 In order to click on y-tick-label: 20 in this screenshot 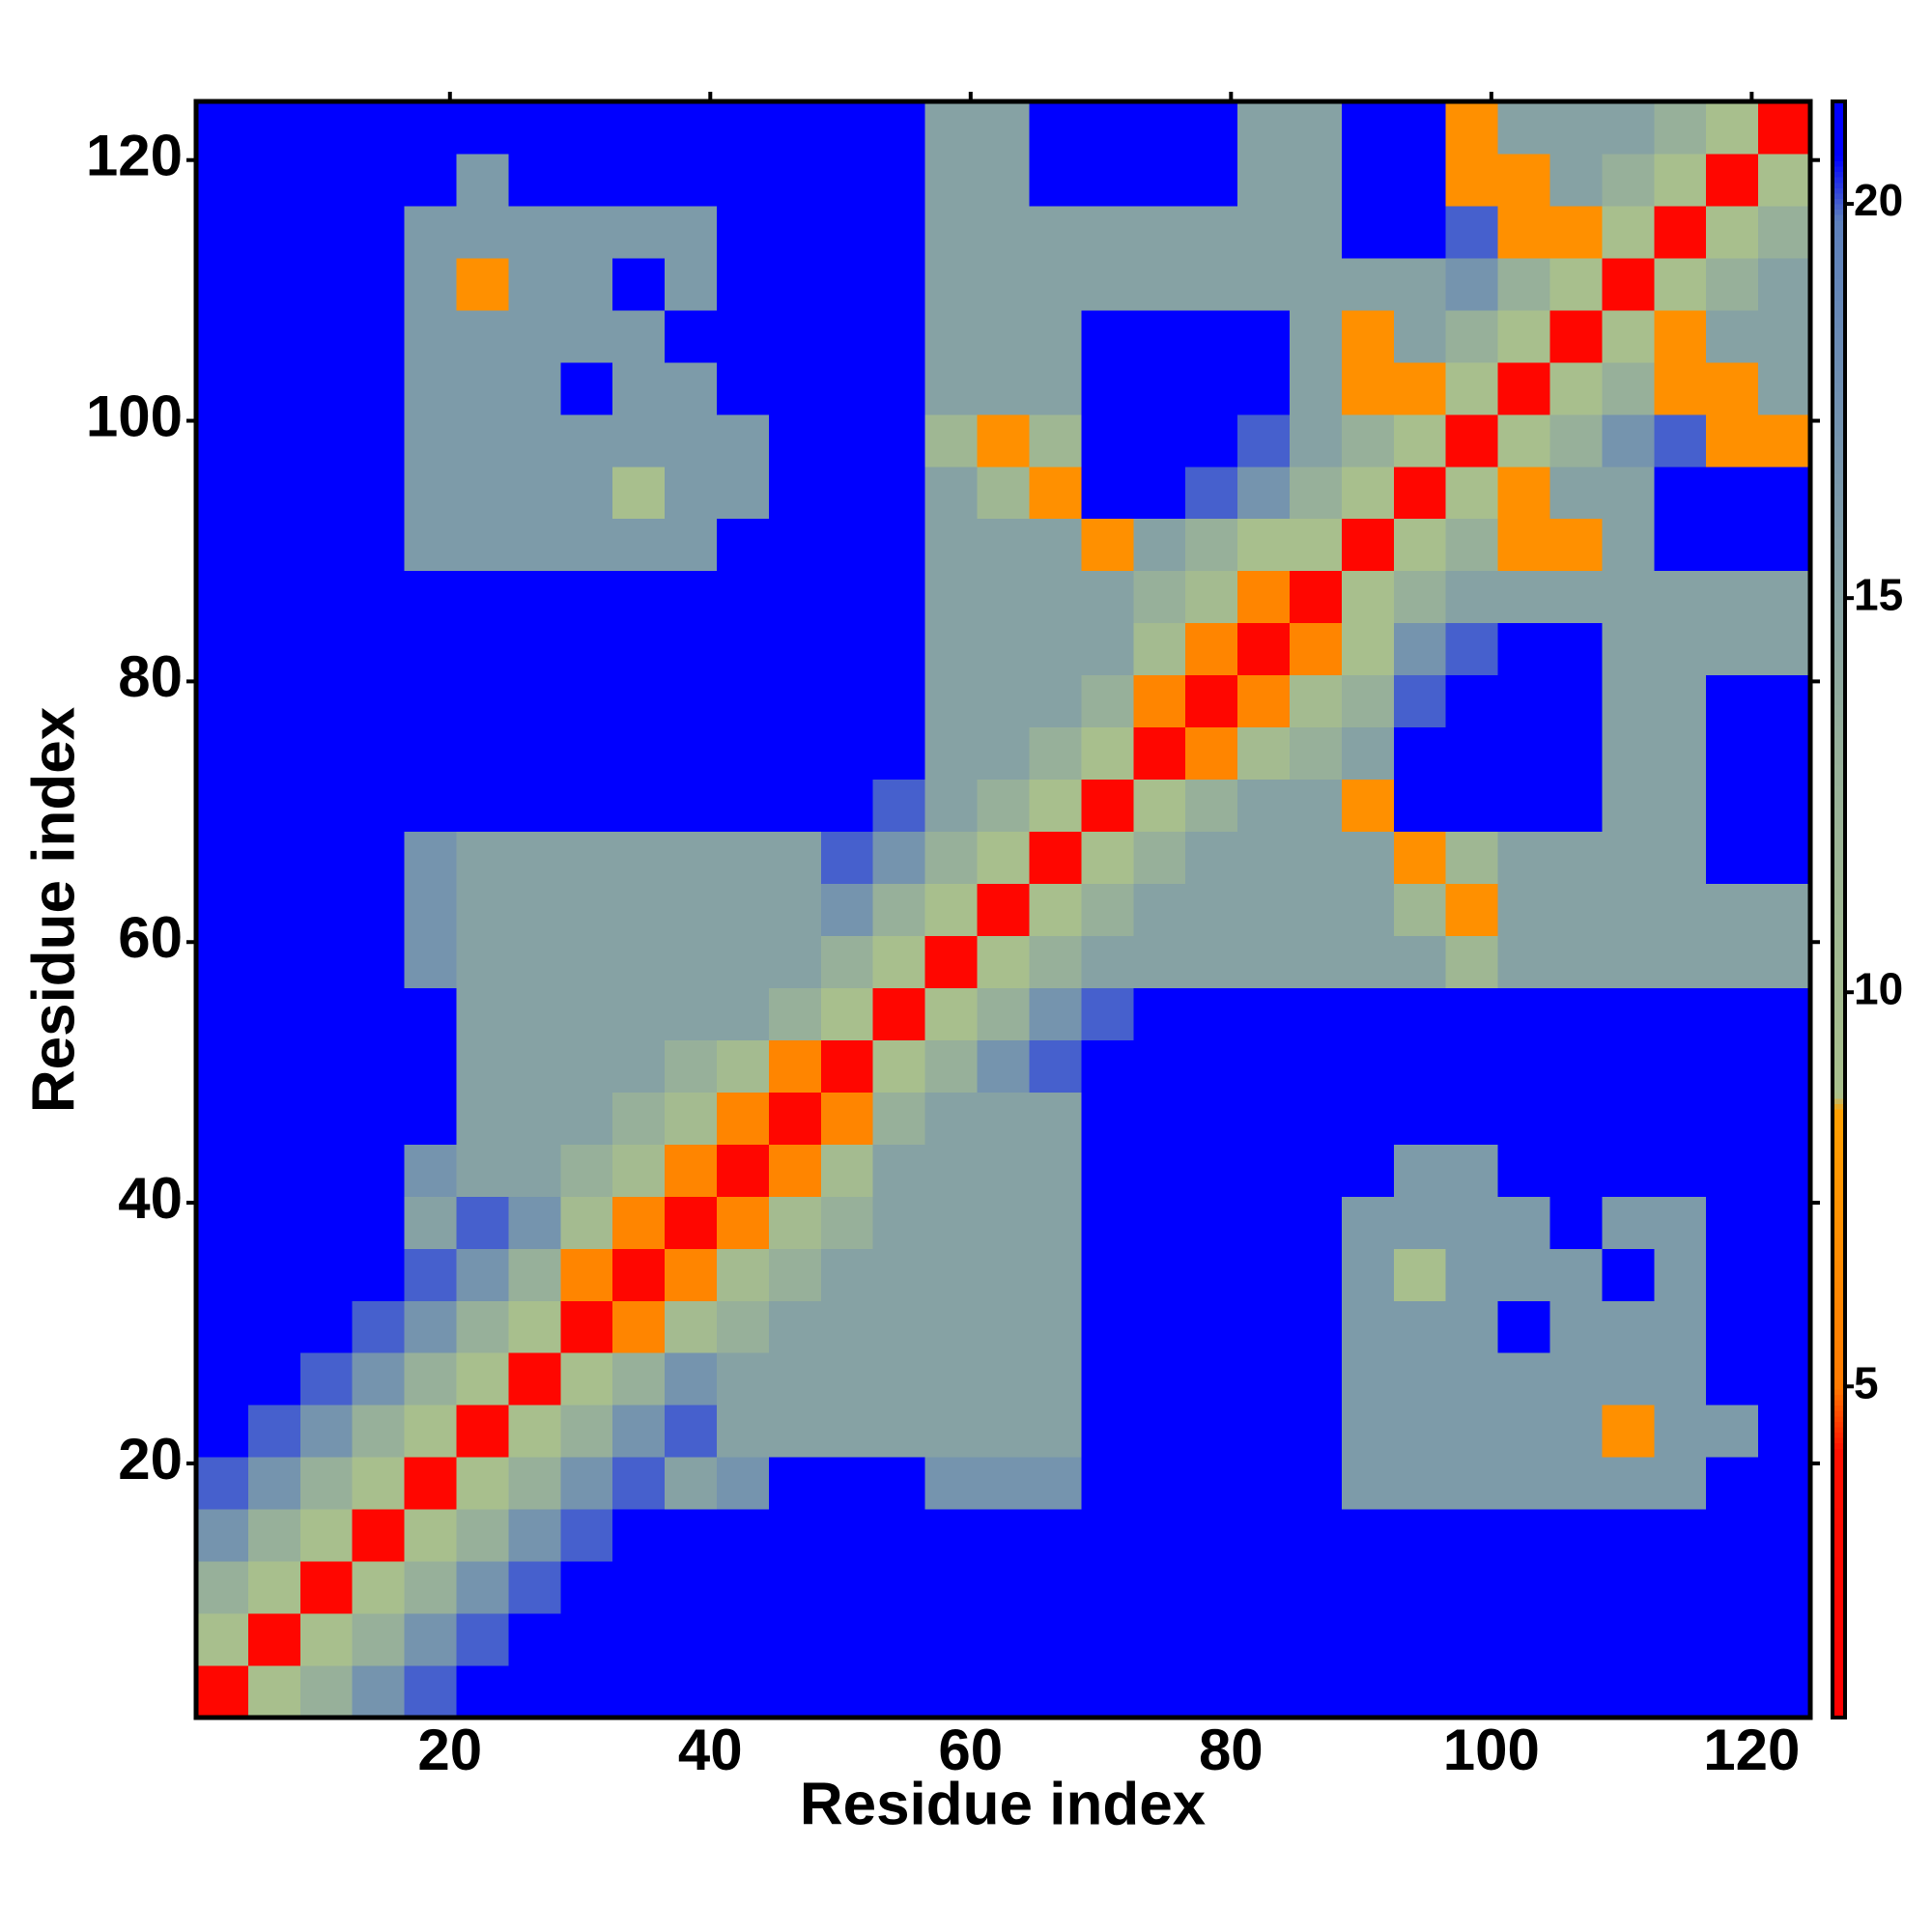, I will do `click(150, 1459)`.